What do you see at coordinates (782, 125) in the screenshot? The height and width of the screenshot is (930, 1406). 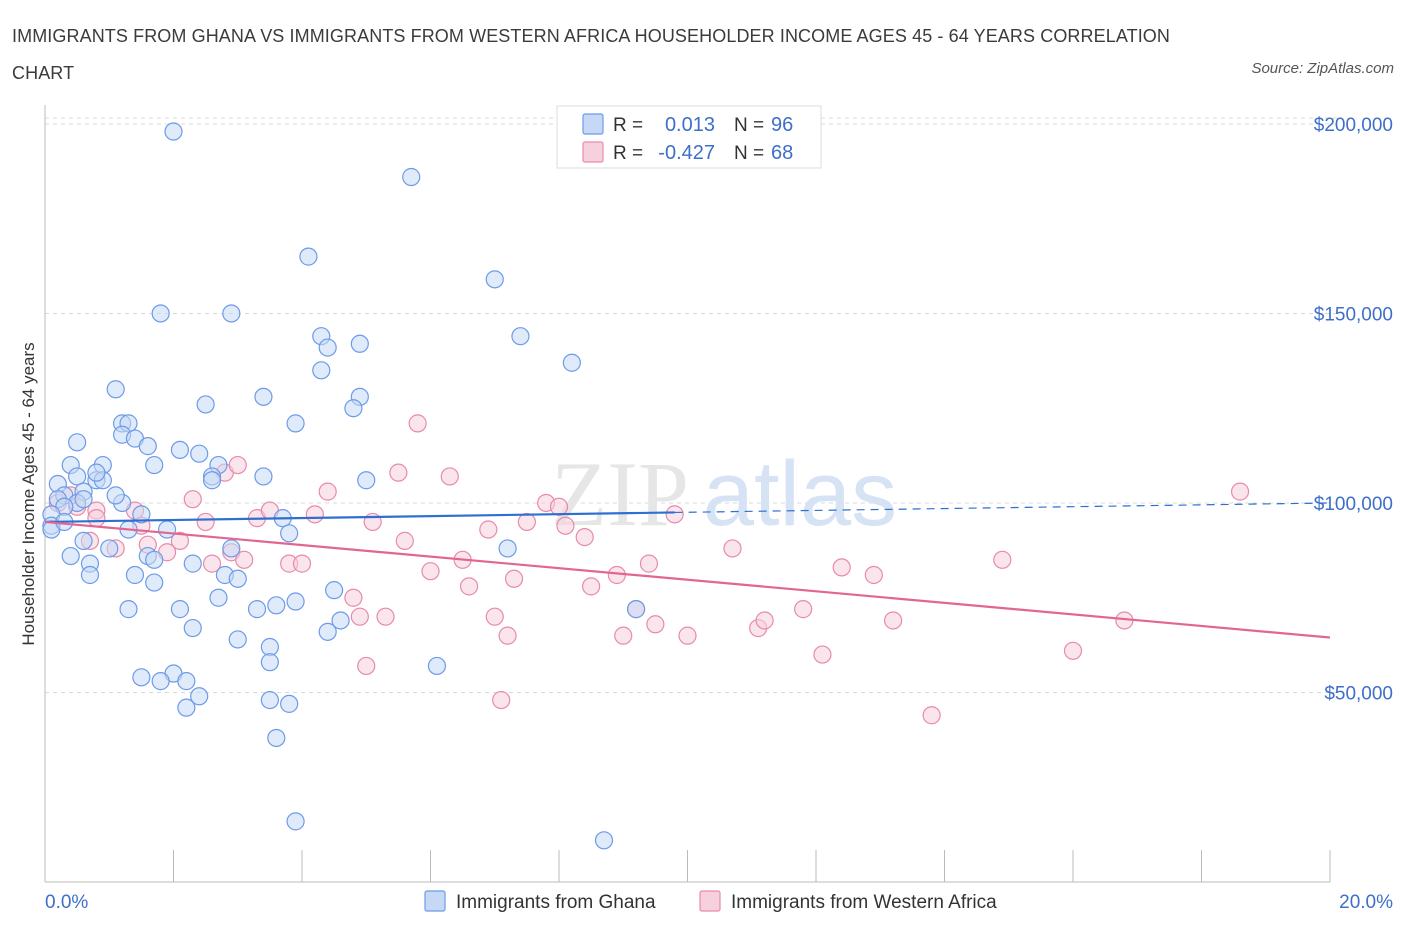 I see `legend-n-value-ghana: 96` at bounding box center [782, 125].